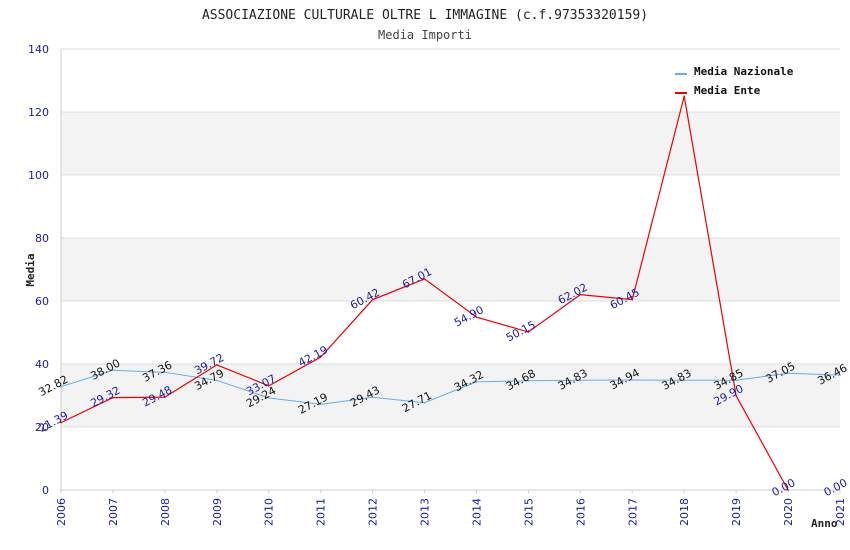 Image resolution: width=850 pixels, height=550 pixels. What do you see at coordinates (425, 35) in the screenshot?
I see `chart-subtitle: Media Importi` at bounding box center [425, 35].